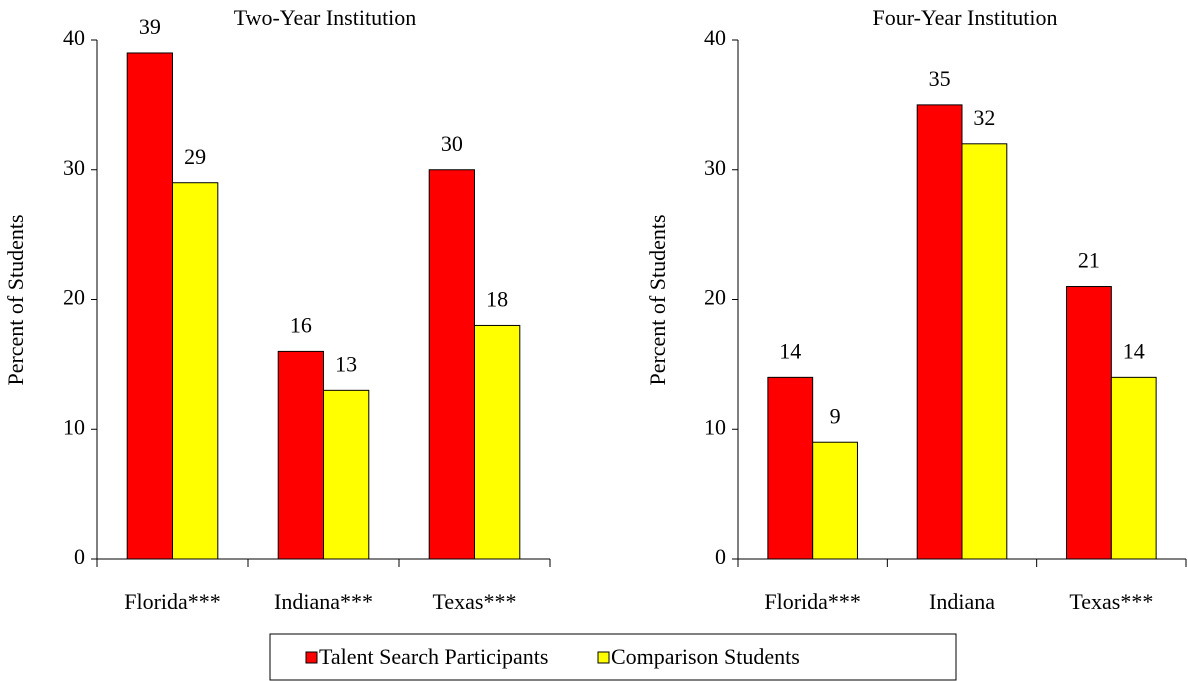  What do you see at coordinates (150, 26) in the screenshot?
I see `value-label: 39` at bounding box center [150, 26].